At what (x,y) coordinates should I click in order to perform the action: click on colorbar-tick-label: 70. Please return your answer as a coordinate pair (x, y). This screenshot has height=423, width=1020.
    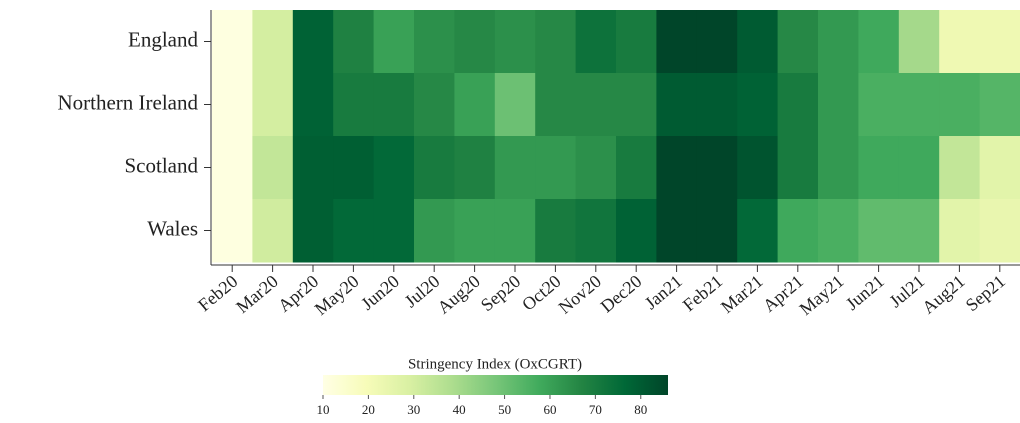
    Looking at the image, I should click on (595, 409).